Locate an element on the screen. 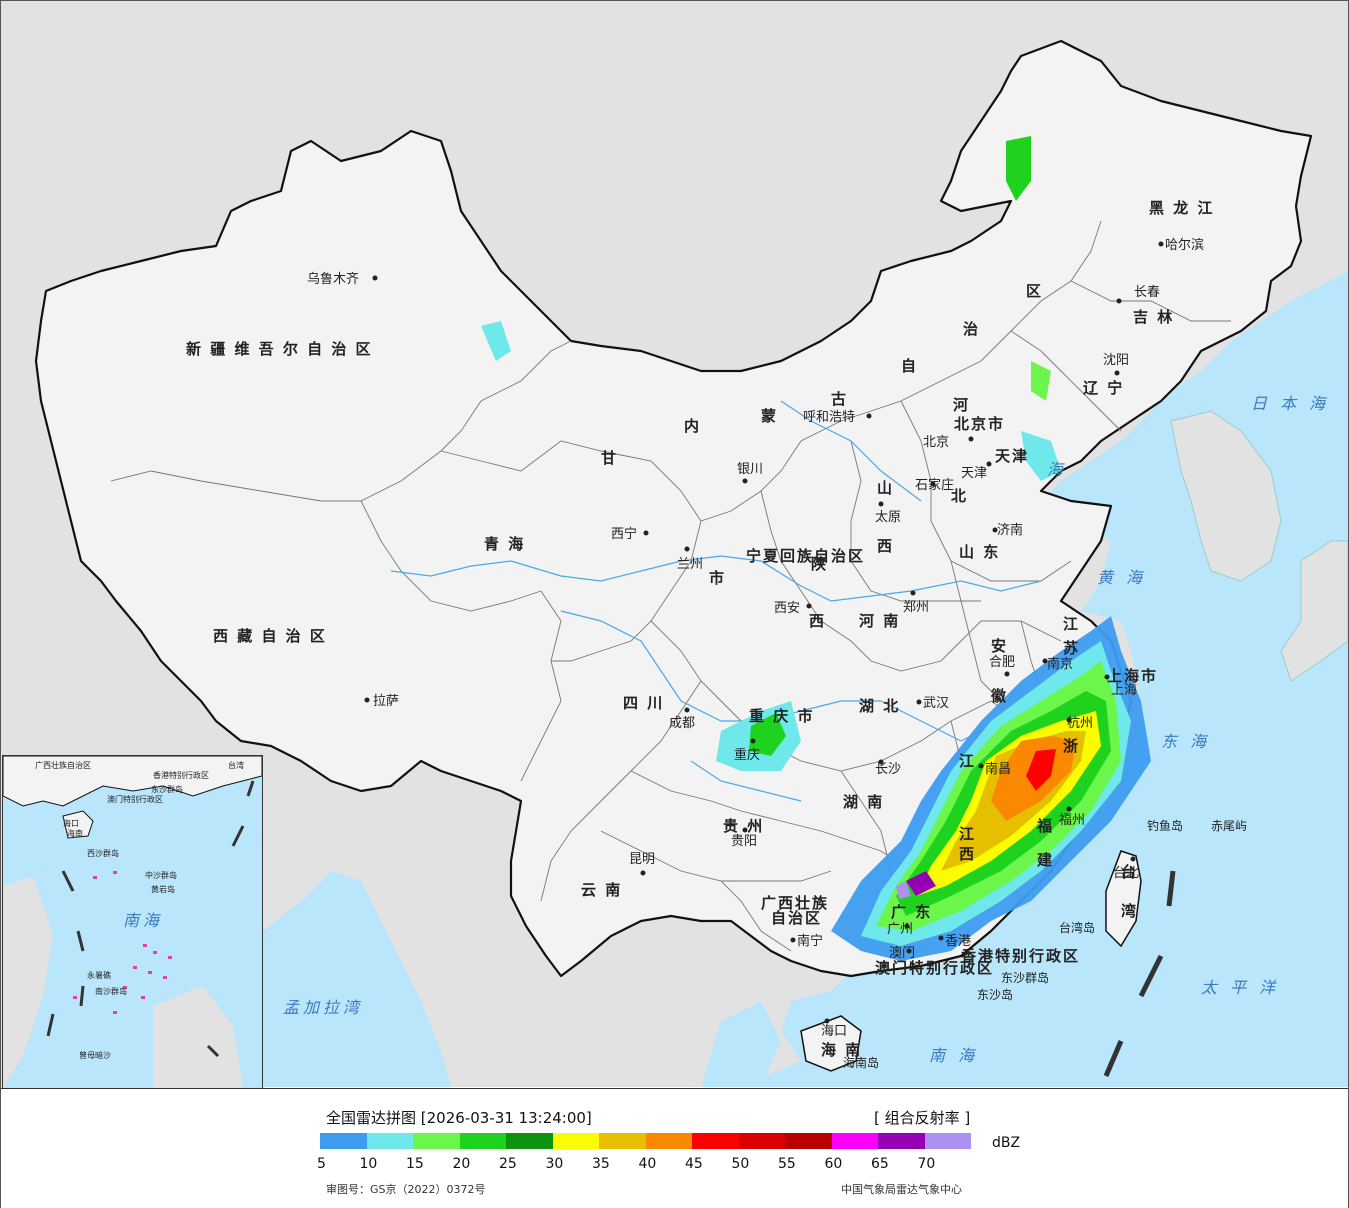  province-label: 建 is located at coordinates (1045, 860).